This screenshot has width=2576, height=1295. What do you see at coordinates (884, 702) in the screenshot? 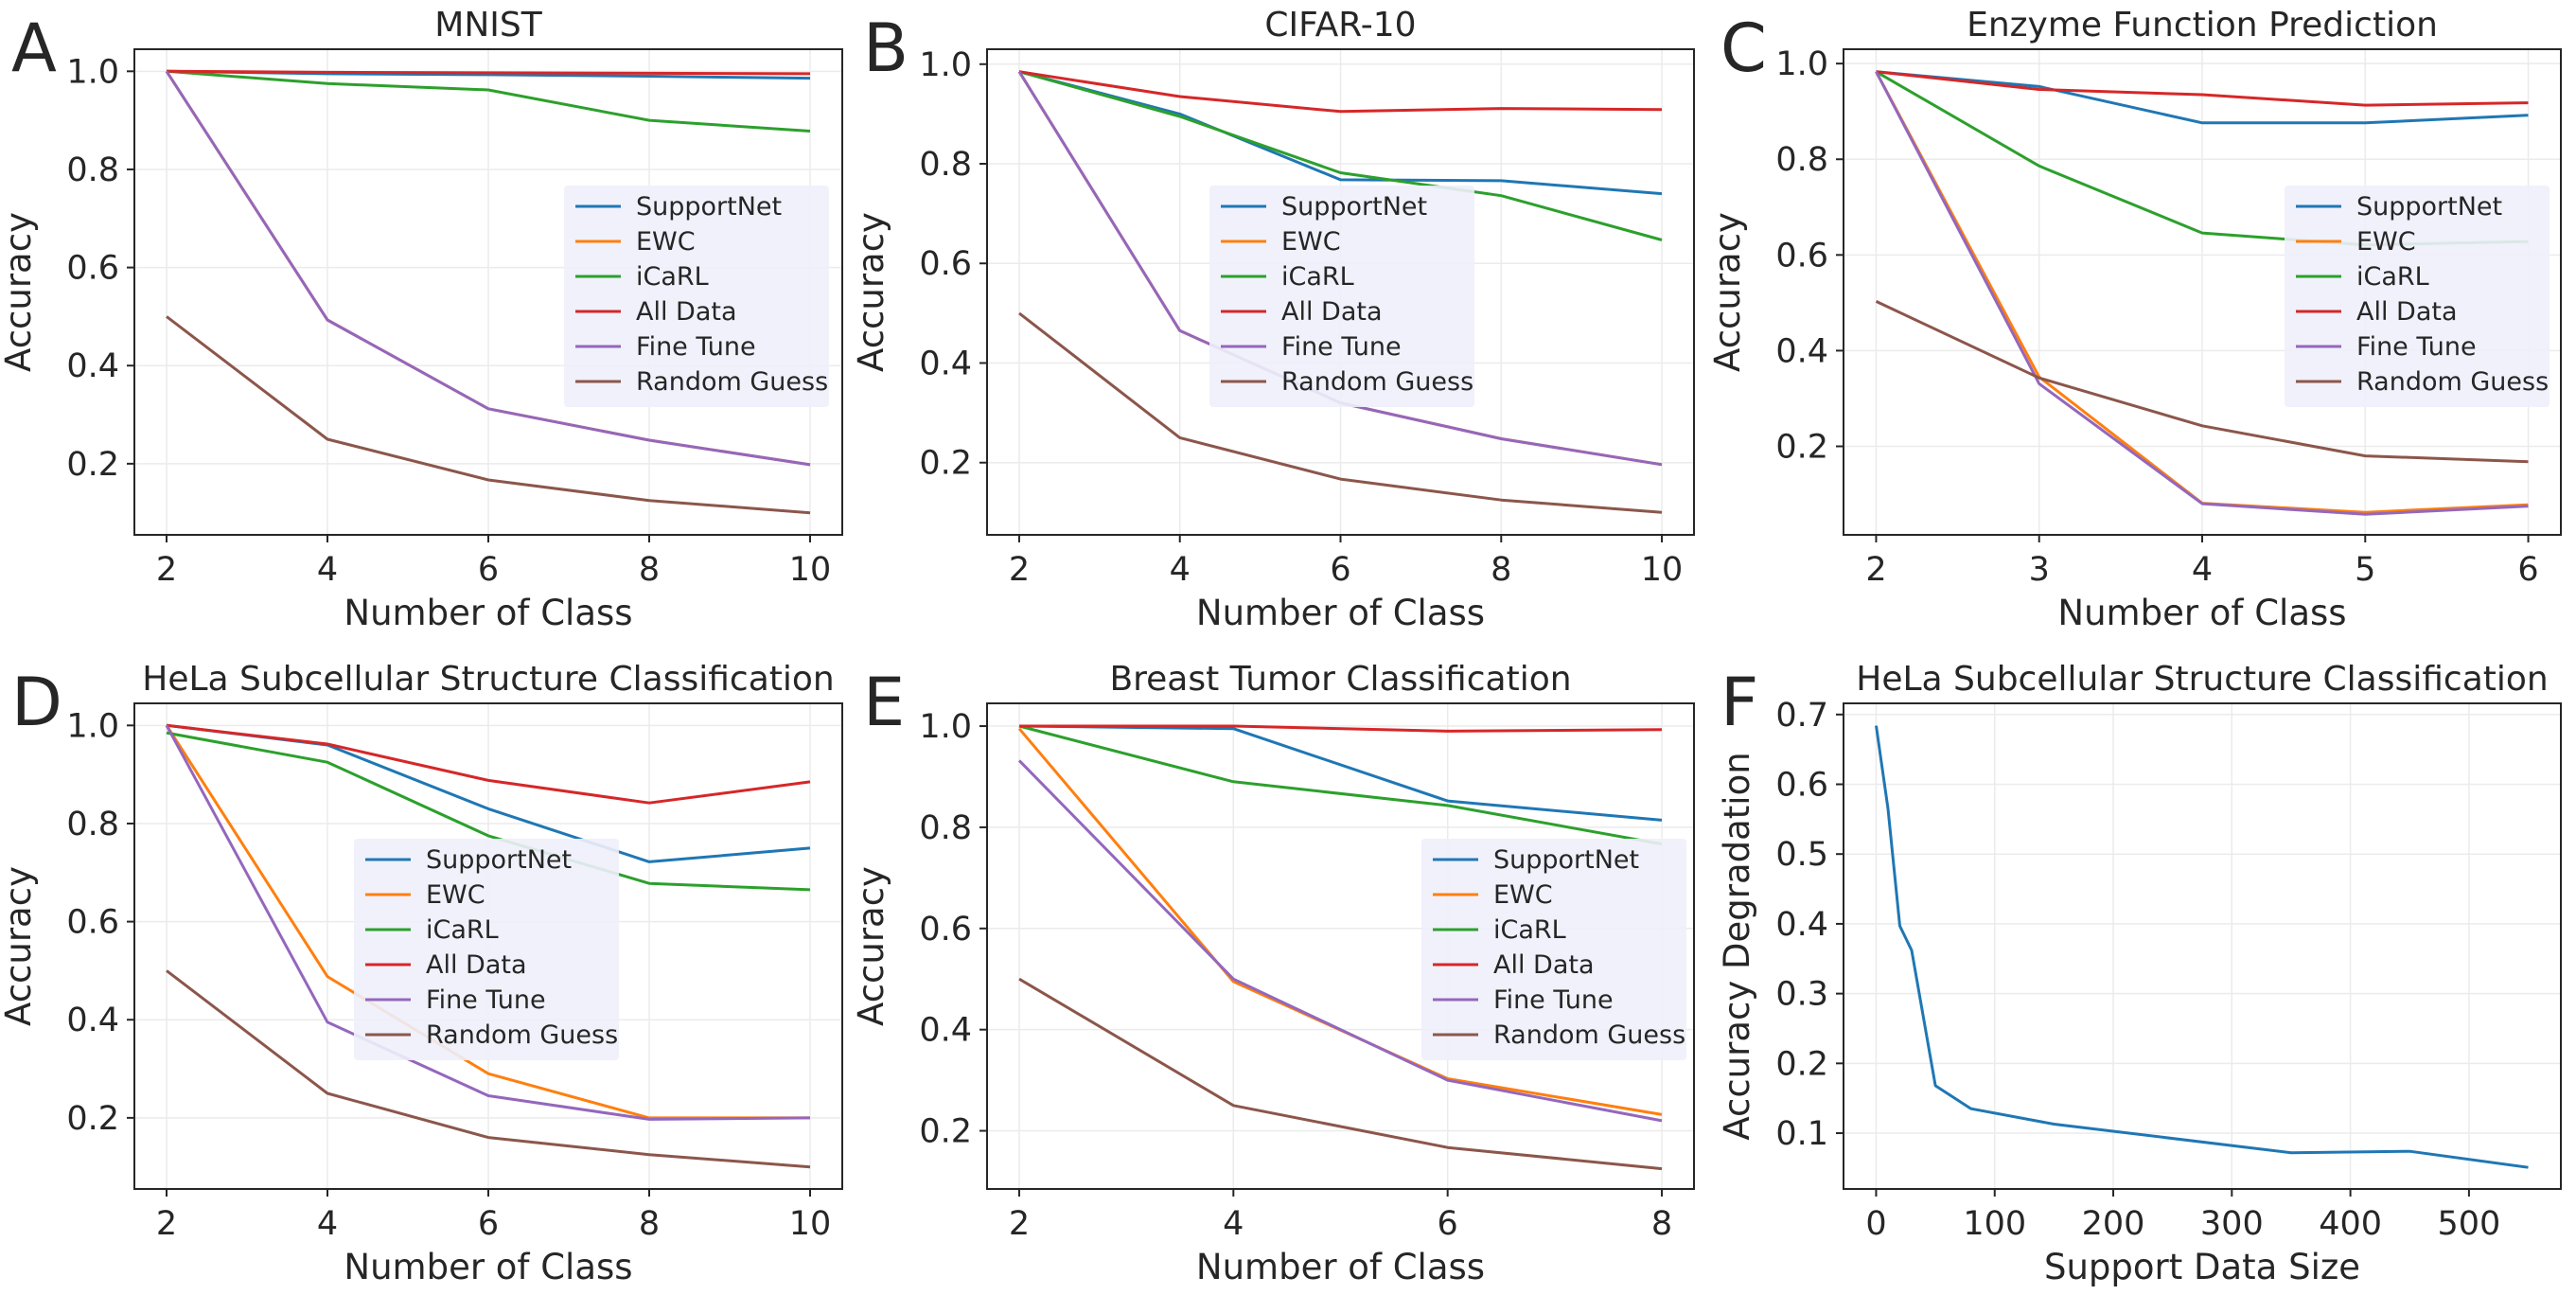
I see `panel-letter: E` at bounding box center [884, 702].